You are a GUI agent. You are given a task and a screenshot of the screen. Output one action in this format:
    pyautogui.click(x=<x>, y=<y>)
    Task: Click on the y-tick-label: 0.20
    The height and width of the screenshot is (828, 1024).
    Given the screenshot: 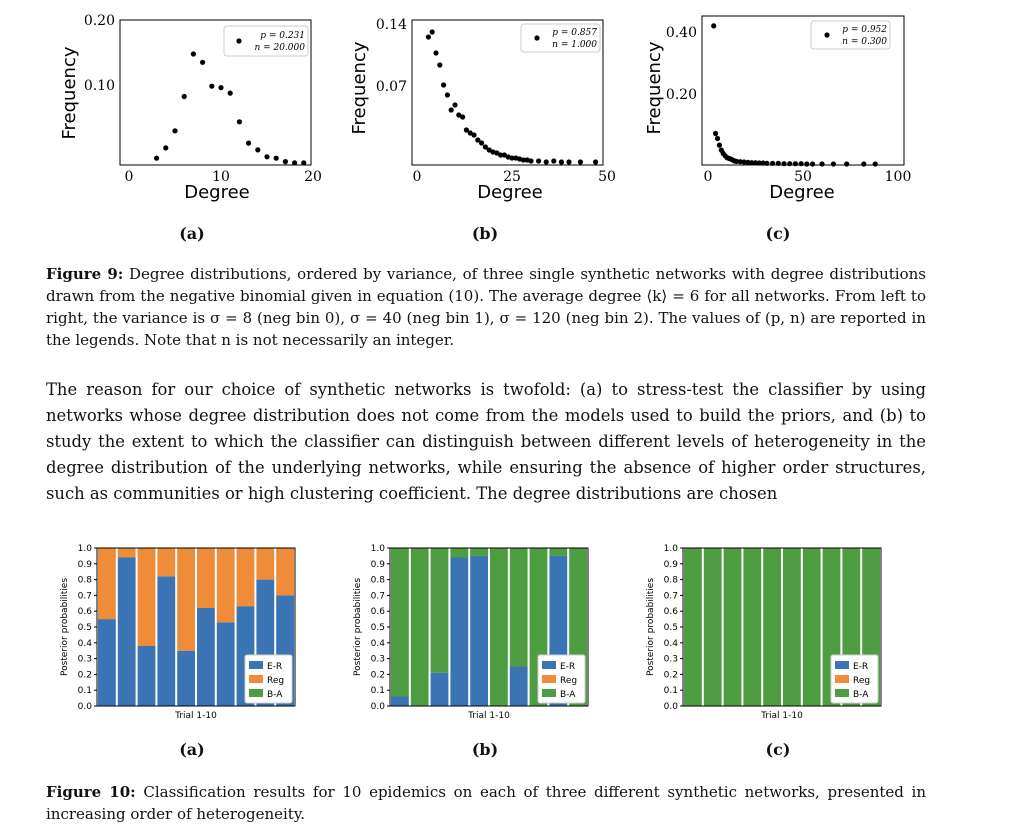 What is the action you would take?
    pyautogui.click(x=99, y=21)
    